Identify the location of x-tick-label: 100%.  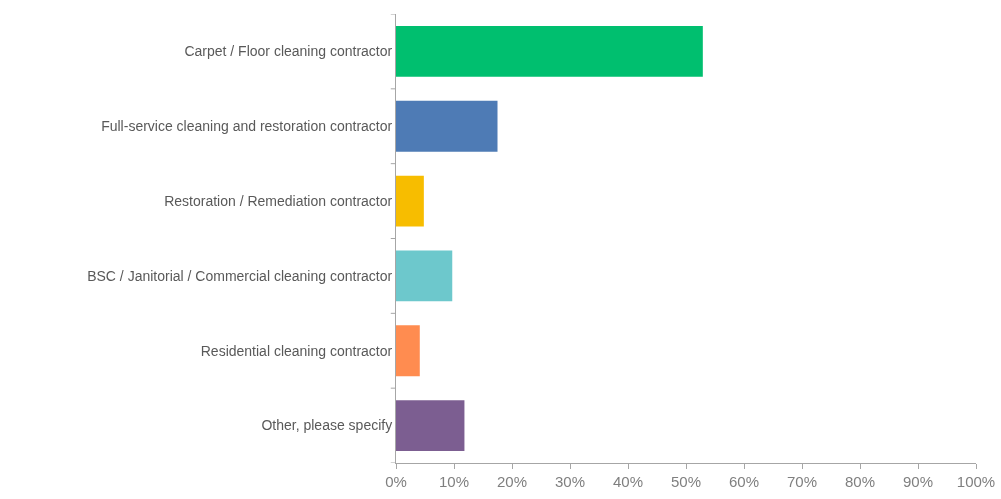
(976, 481).